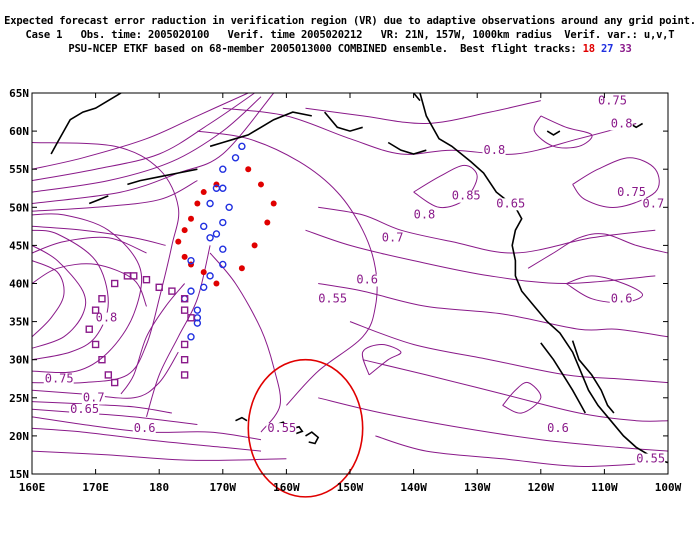 The height and width of the screenshot is (540, 700). What do you see at coordinates (223, 487) in the screenshot?
I see `lon-tick-label: 170W` at bounding box center [223, 487].